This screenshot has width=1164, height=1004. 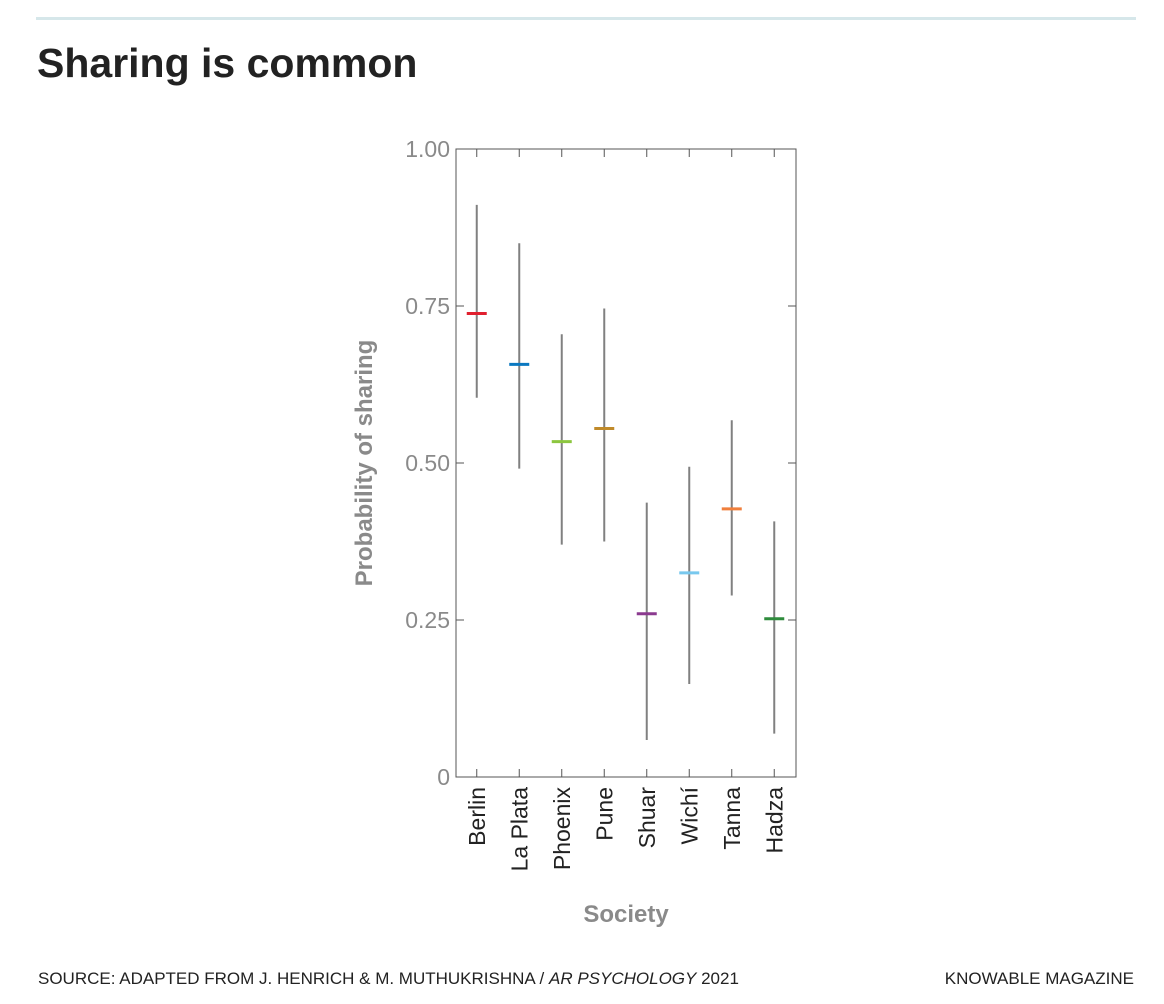 What do you see at coordinates (626, 914) in the screenshot?
I see `x-axis-label: Society` at bounding box center [626, 914].